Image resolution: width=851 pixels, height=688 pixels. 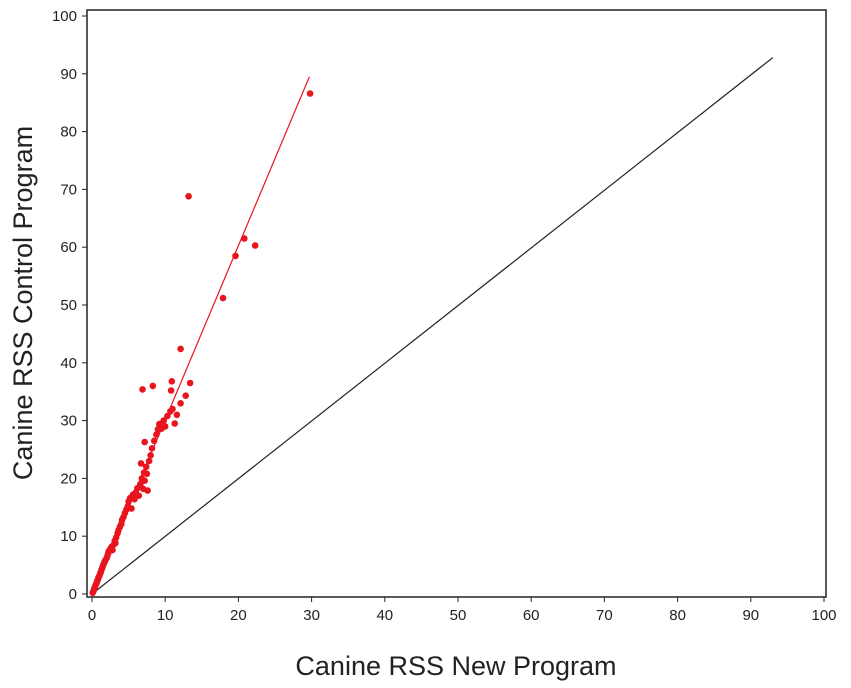 I want to click on x-axis: 0 10 20 30 40 50 60 70 80 90 100, so click(x=462, y=610).